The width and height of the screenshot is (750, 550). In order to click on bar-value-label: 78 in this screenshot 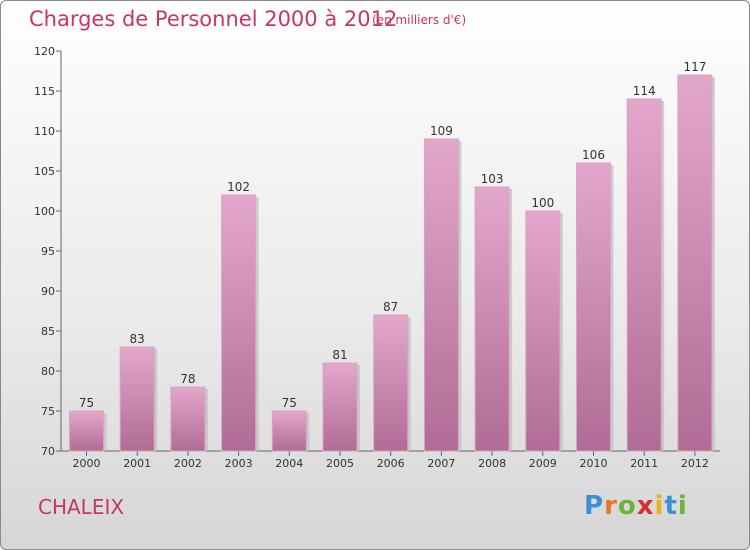, I will do `click(187, 379)`.